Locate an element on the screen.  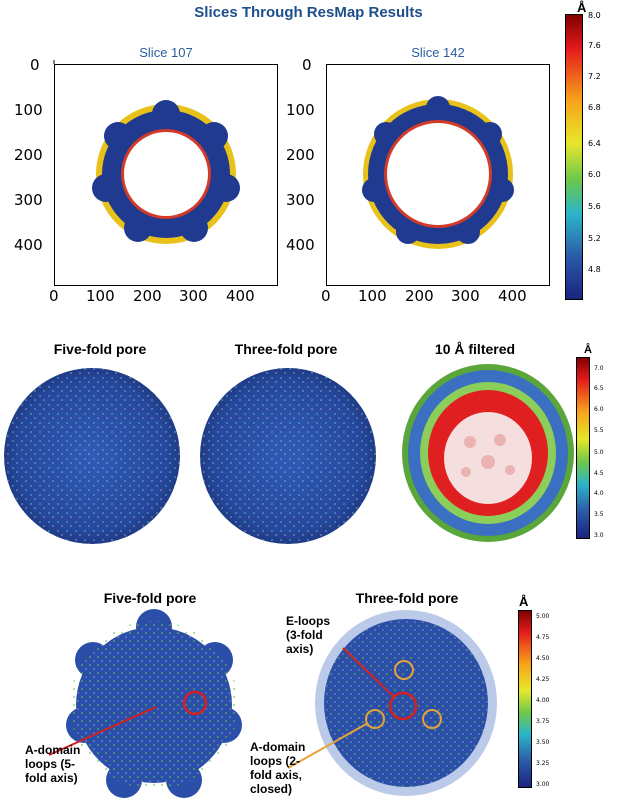
x-tick-142-300: 300 is located at coordinates (465, 296).